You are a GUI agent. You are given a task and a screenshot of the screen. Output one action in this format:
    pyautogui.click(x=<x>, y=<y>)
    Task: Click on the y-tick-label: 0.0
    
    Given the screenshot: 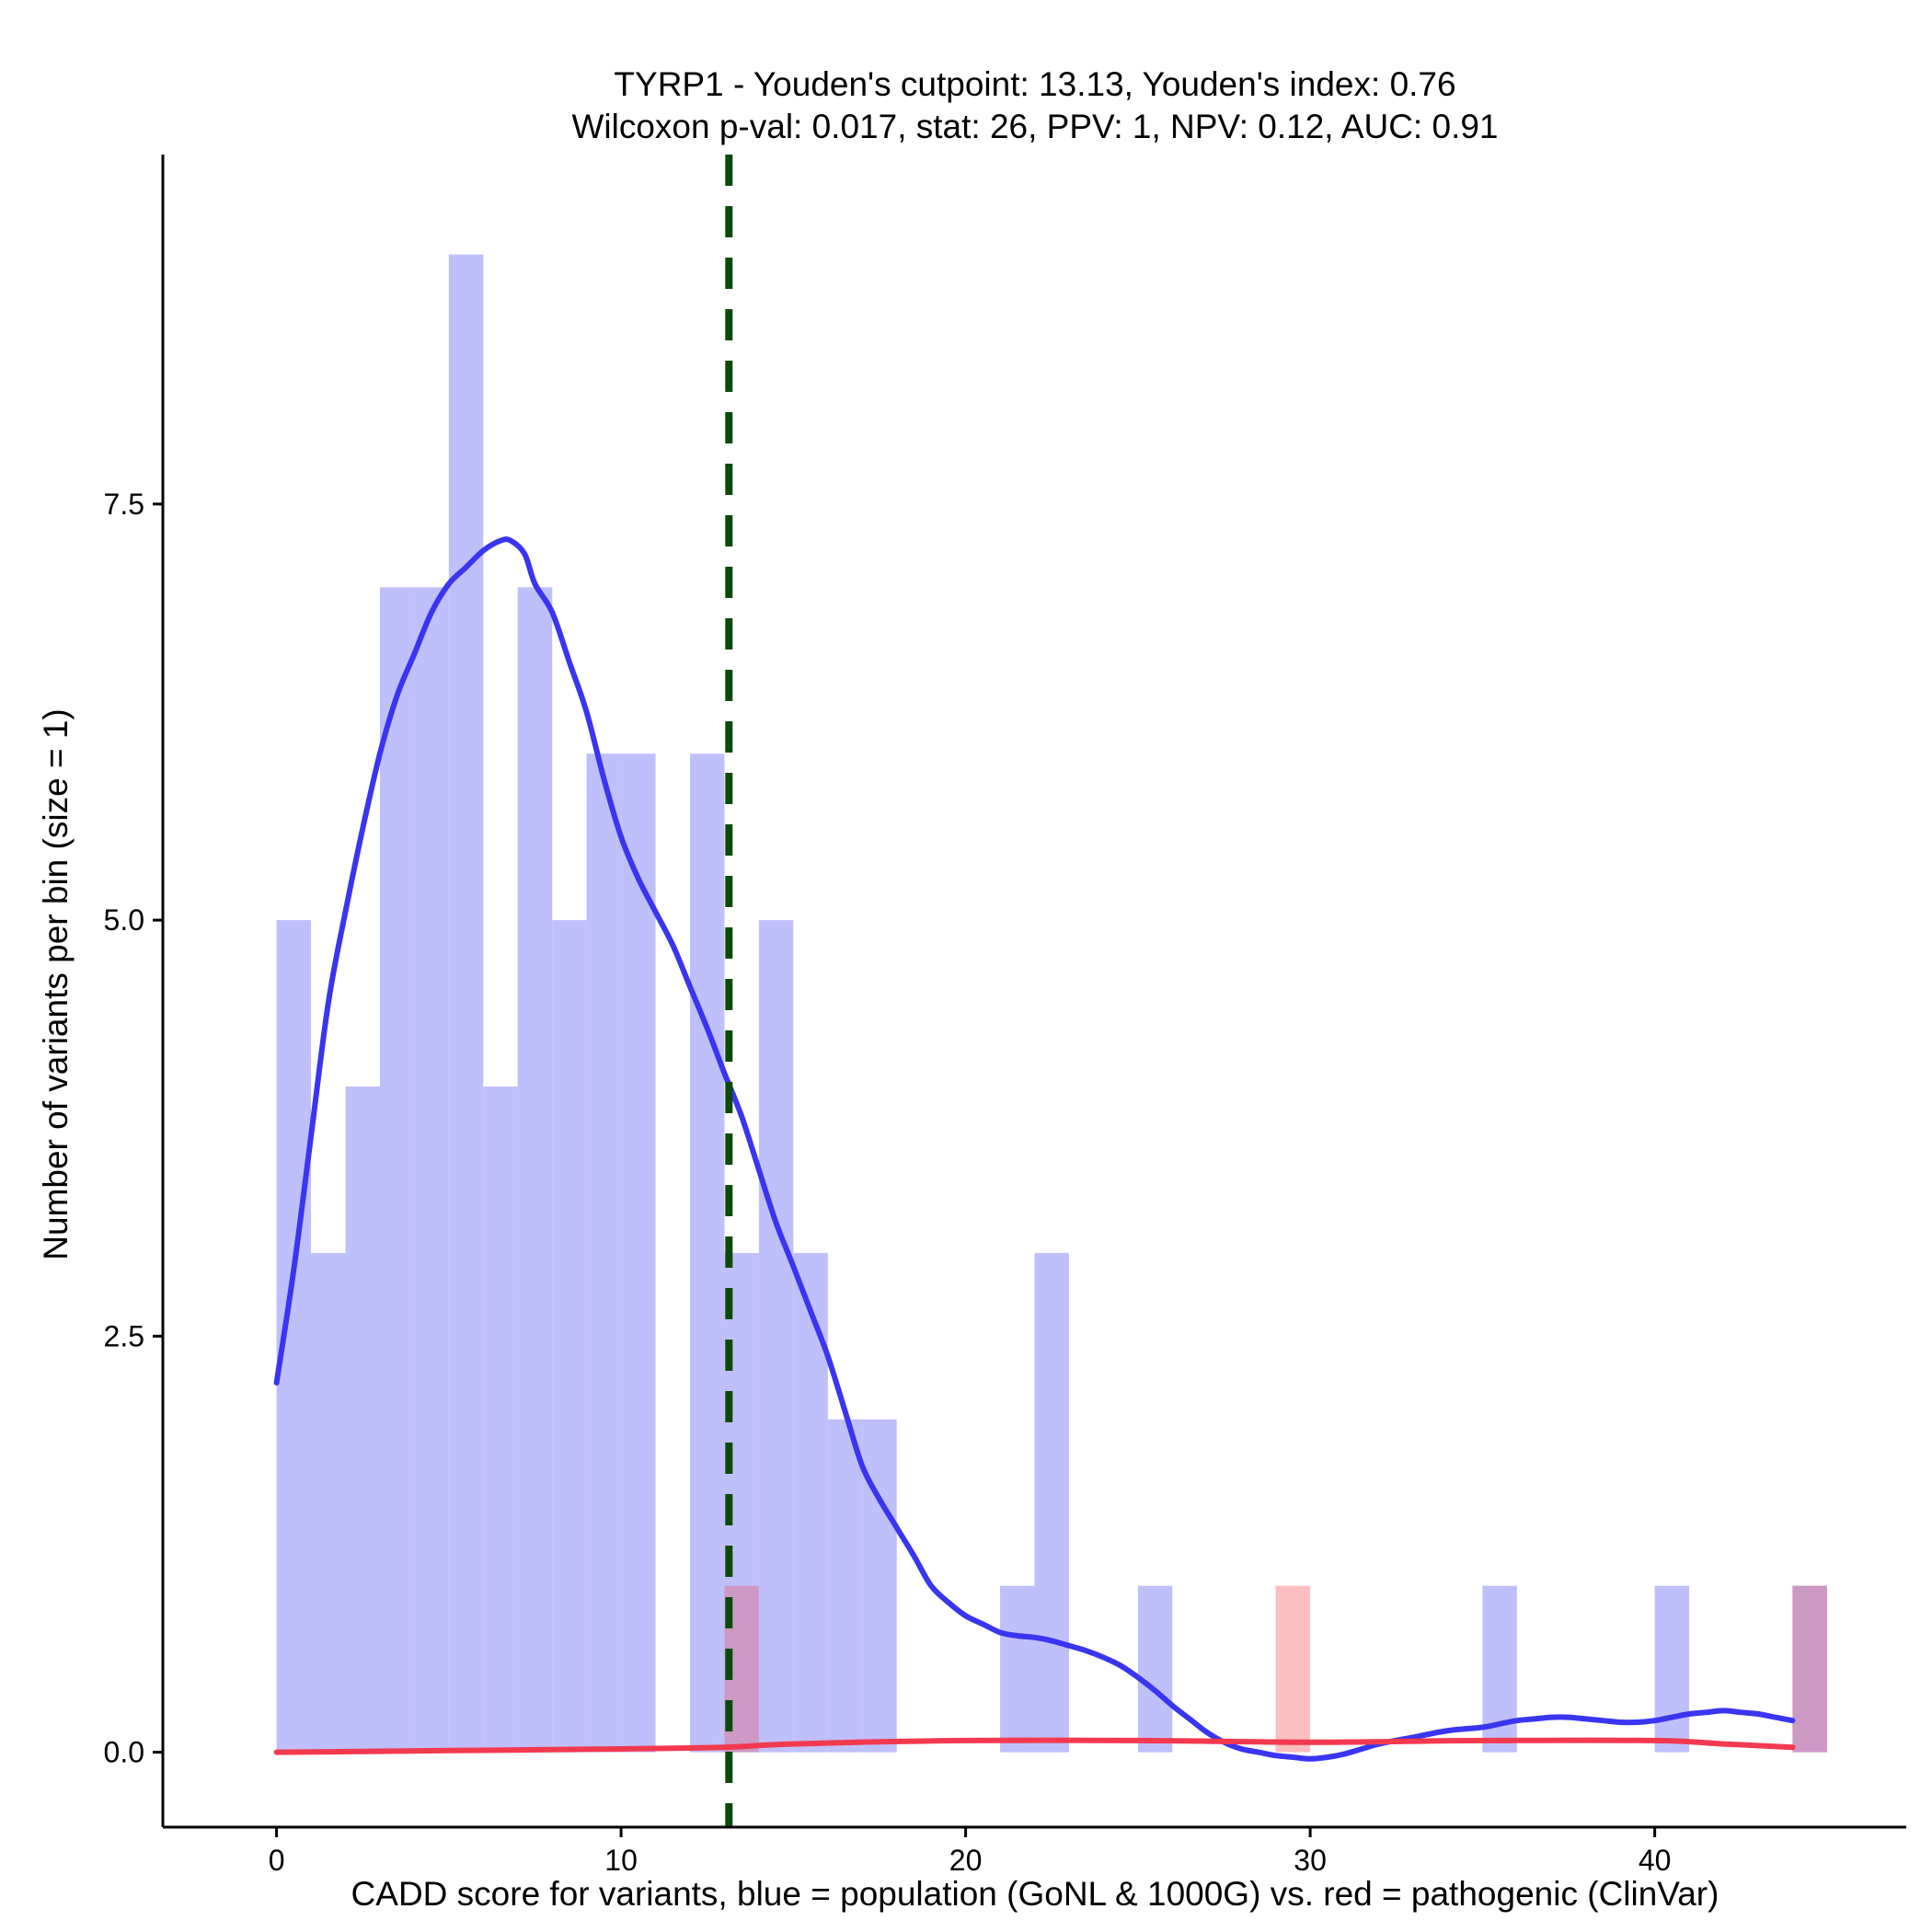 What is the action you would take?
    pyautogui.click(x=124, y=1752)
    